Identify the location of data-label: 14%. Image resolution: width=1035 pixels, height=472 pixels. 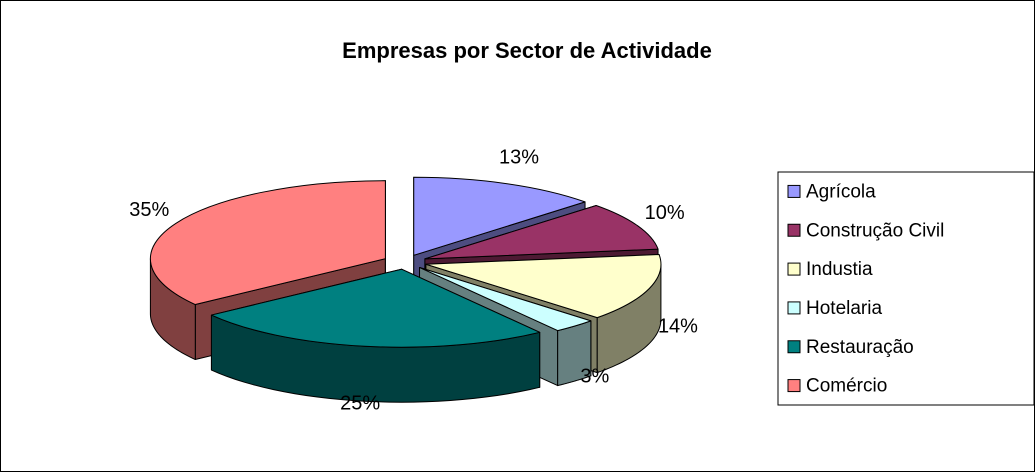
(678, 327).